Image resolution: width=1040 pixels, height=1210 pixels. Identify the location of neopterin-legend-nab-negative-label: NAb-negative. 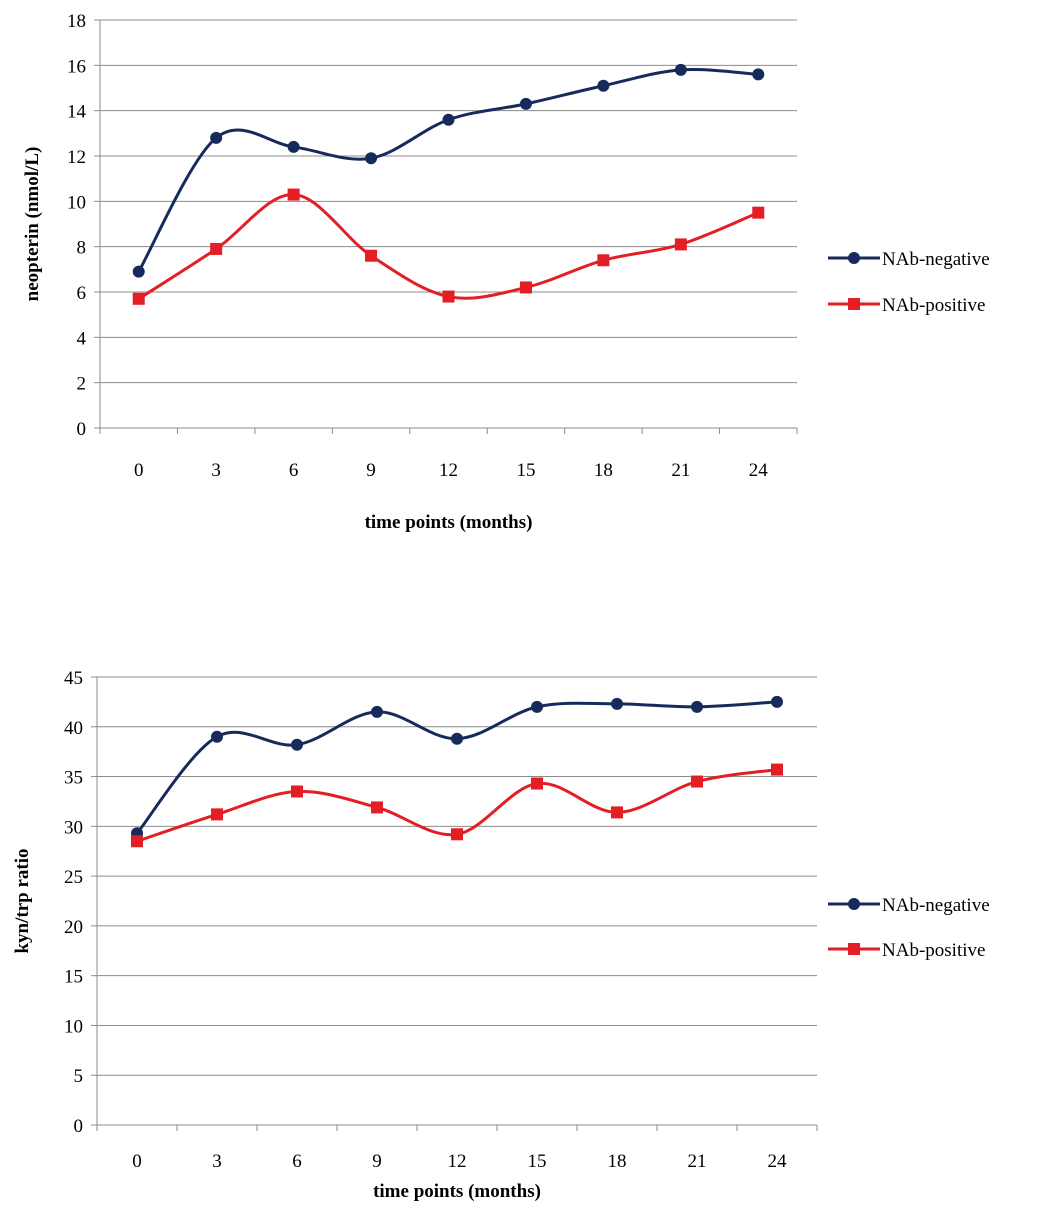
(936, 259).